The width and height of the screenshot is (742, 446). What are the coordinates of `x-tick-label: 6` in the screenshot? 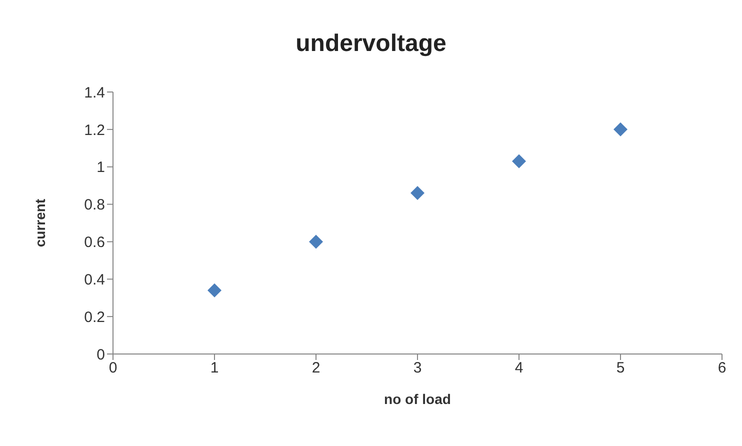 It's located at (722, 368).